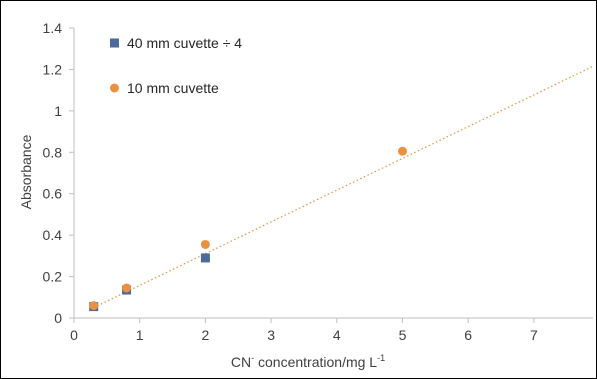  What do you see at coordinates (26, 171) in the screenshot?
I see `y-axis-label: Absorbance` at bounding box center [26, 171].